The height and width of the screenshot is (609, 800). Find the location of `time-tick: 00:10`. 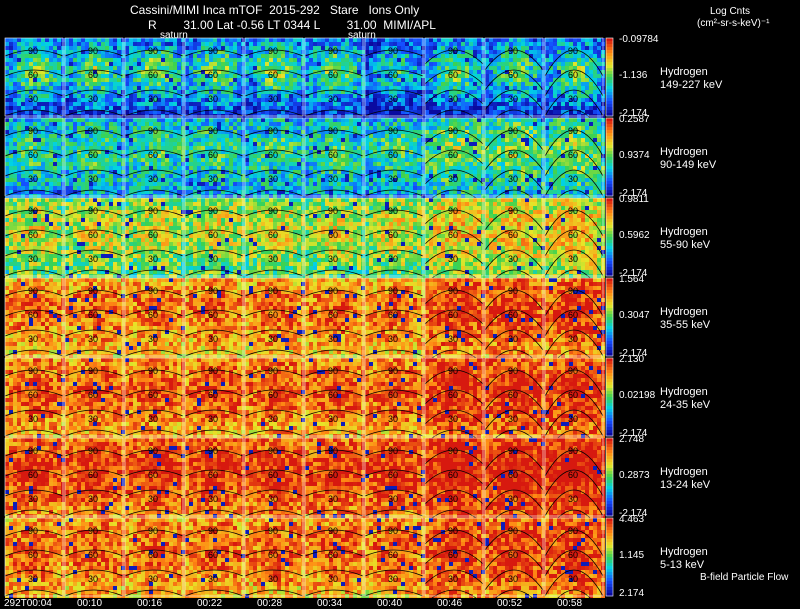

time-tick: 00:10 is located at coordinates (89, 603).